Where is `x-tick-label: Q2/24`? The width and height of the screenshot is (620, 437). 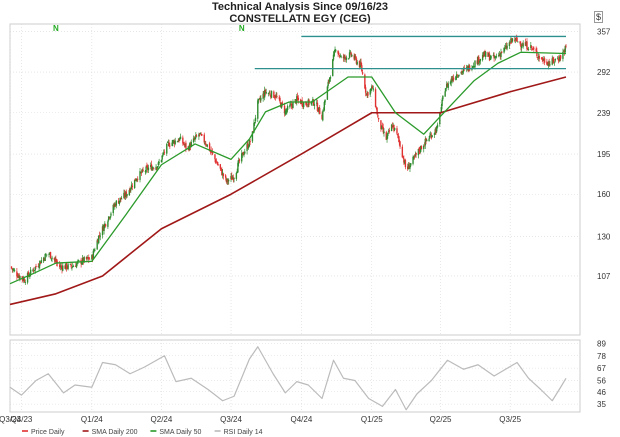 x-tick-label: Q2/24 is located at coordinates (162, 419).